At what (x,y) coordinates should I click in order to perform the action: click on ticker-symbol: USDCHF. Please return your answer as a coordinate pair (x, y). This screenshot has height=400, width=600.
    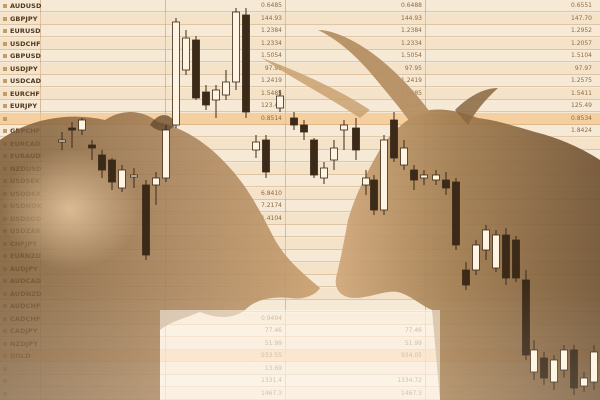
    Looking at the image, I should click on (22, 44).